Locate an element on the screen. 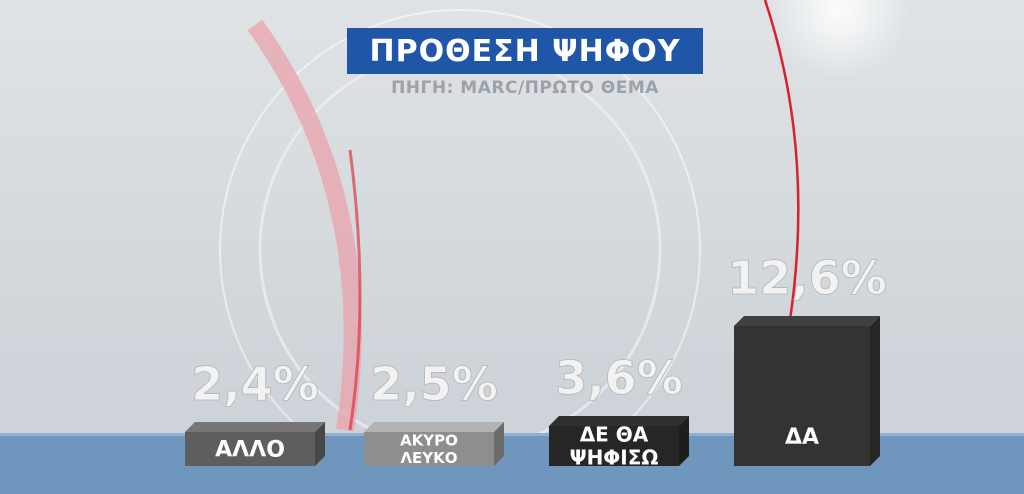 The width and height of the screenshot is (1024, 494). bar-category-label: ΑΛΛΟ is located at coordinates (250, 450).